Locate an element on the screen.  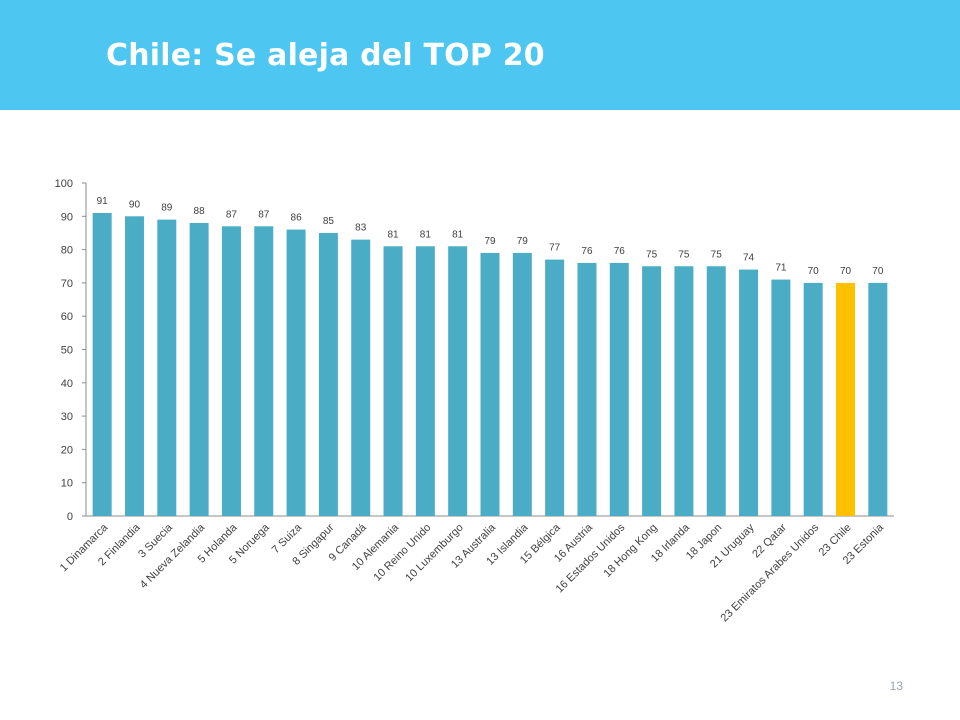
y-tick-label: 60 is located at coordinates (67, 317).